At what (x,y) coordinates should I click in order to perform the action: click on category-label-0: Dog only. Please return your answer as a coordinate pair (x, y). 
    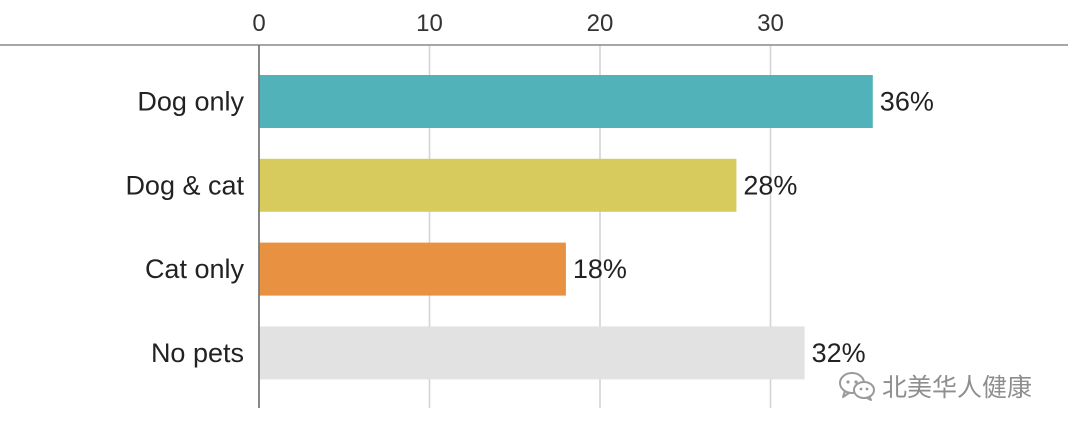
    Looking at the image, I should click on (190, 102).